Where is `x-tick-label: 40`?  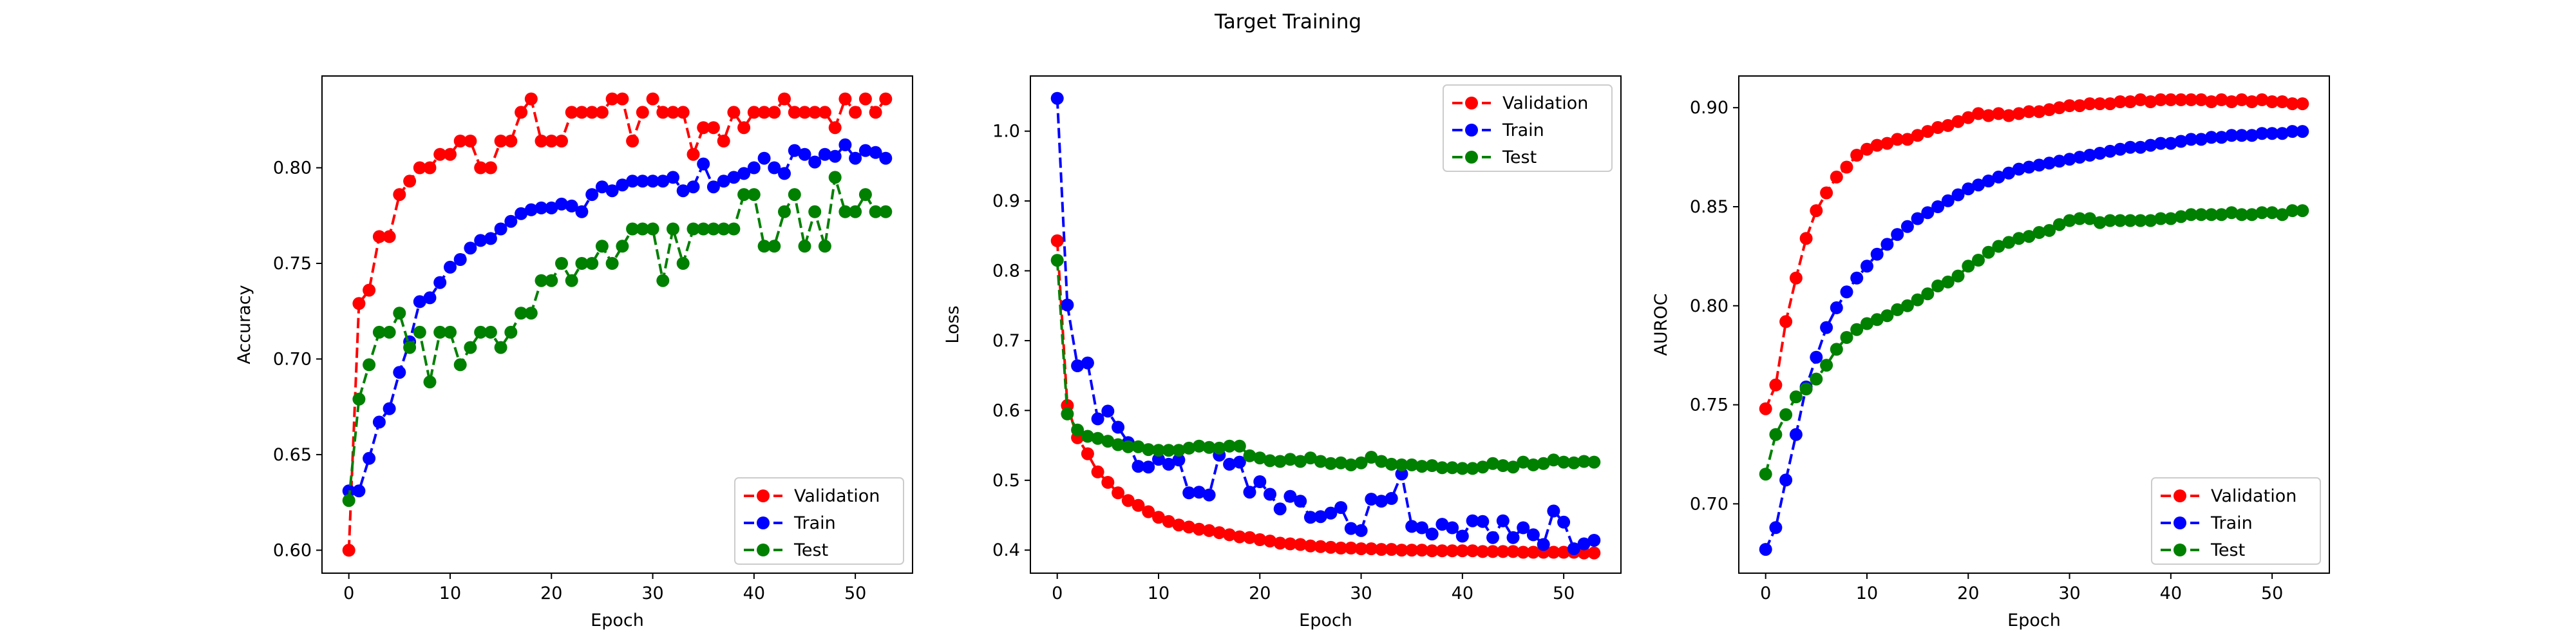 x-tick-label: 40 is located at coordinates (1463, 593).